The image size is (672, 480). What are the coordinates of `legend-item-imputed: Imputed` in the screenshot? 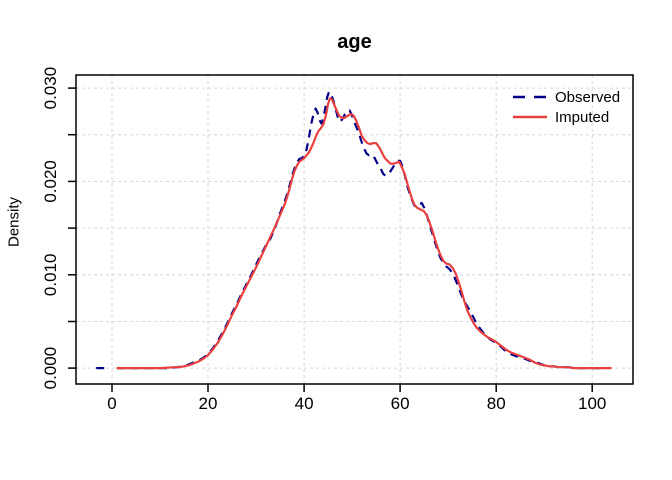 It's located at (566, 117).